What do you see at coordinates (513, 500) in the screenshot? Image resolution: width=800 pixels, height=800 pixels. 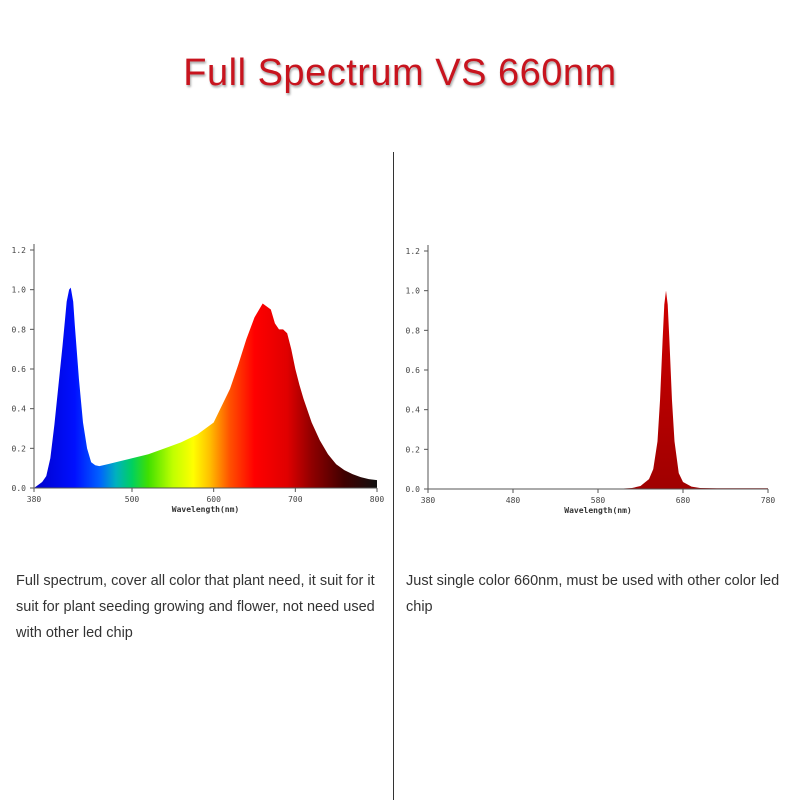 I see `x-tick-label: 480` at bounding box center [513, 500].